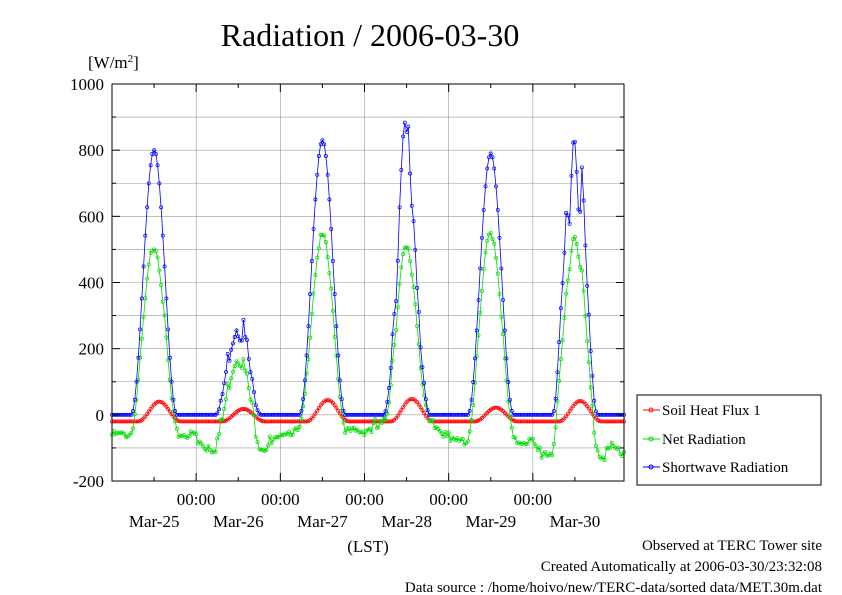 Image resolution: width=842 pixels, height=595 pixels. I want to click on legend-box, so click(729, 440).